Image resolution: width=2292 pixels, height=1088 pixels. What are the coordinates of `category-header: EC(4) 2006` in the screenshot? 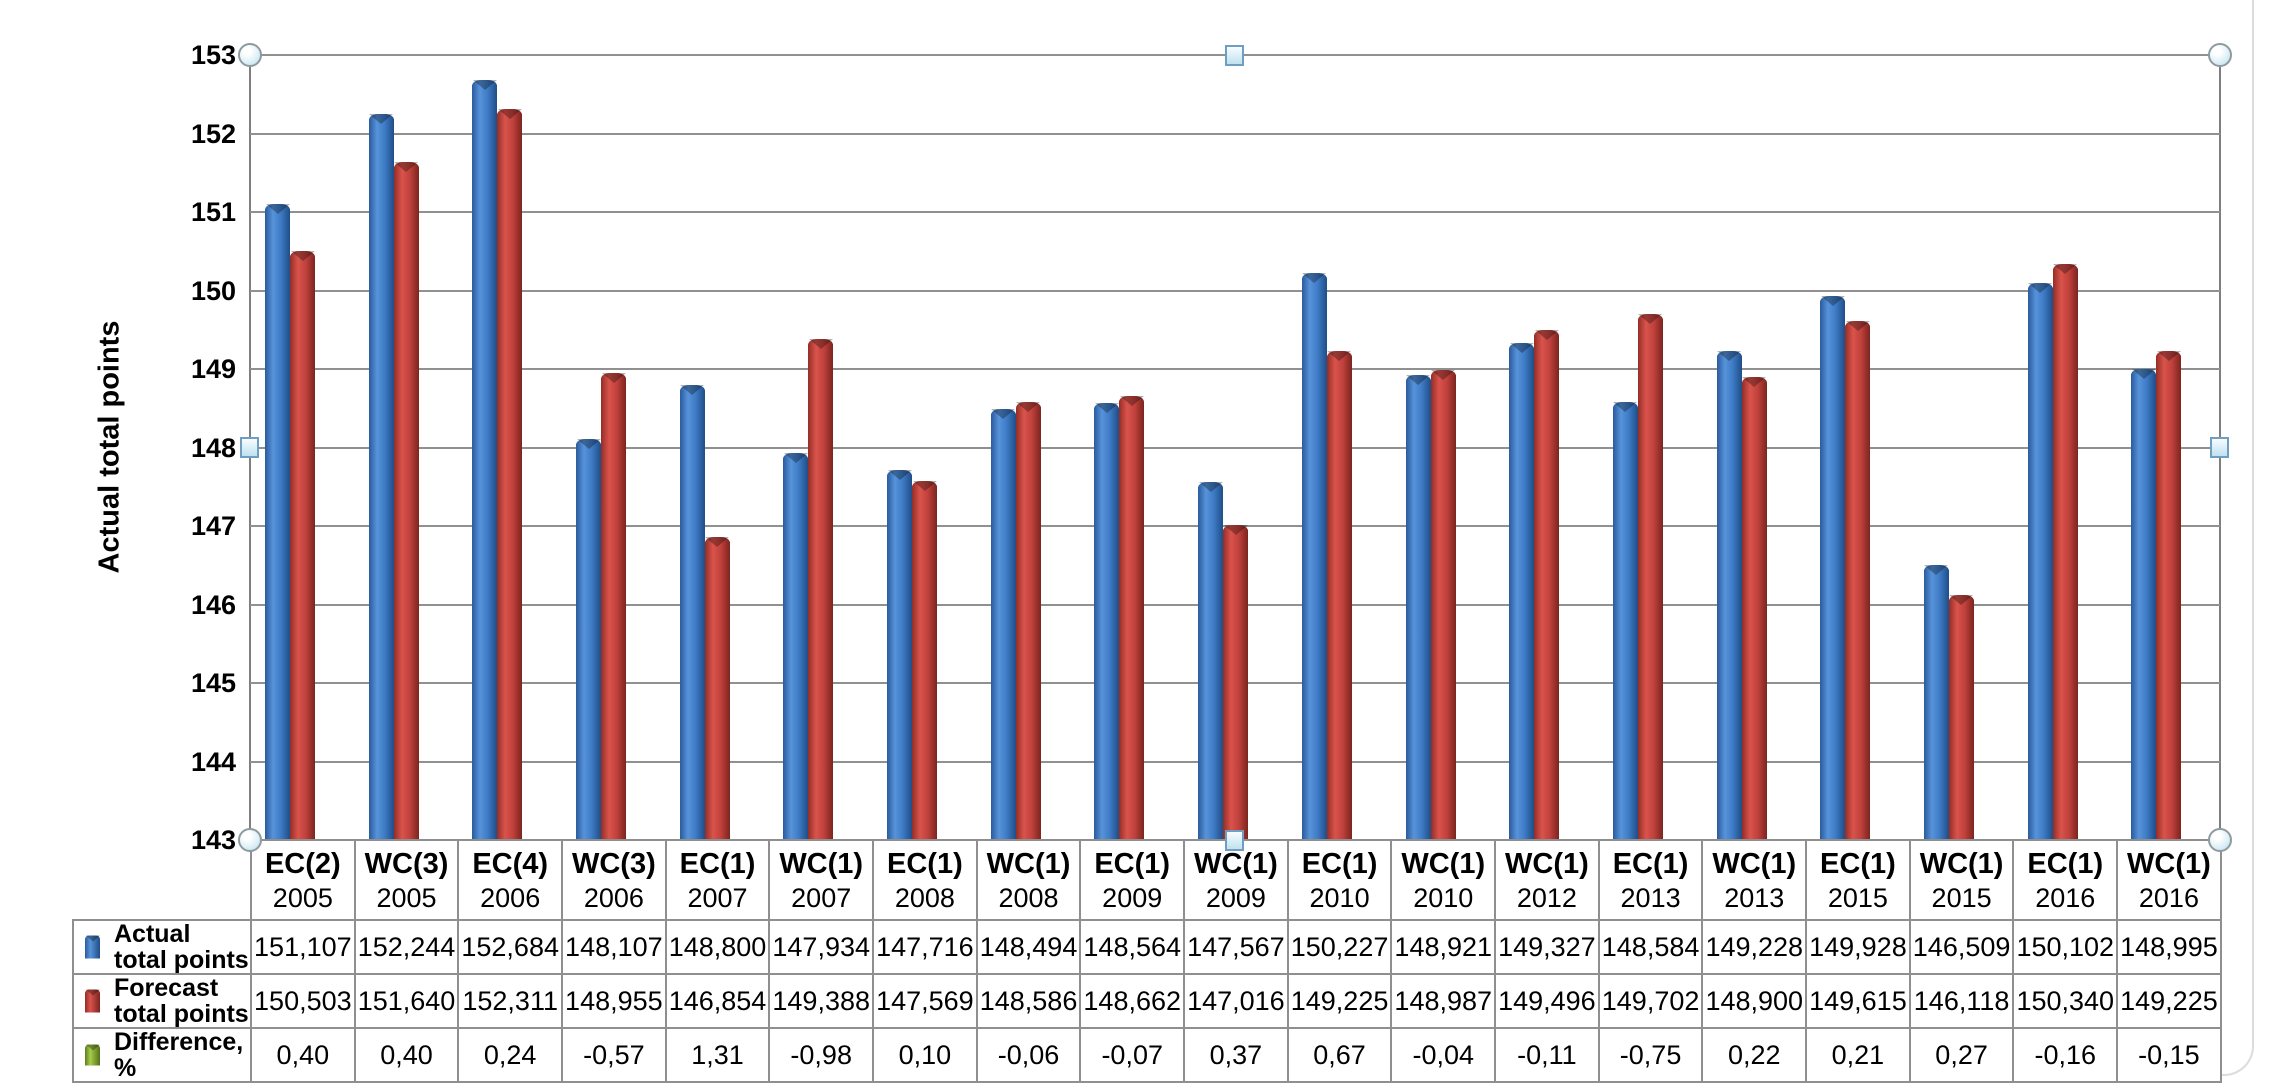 It's located at (510, 880).